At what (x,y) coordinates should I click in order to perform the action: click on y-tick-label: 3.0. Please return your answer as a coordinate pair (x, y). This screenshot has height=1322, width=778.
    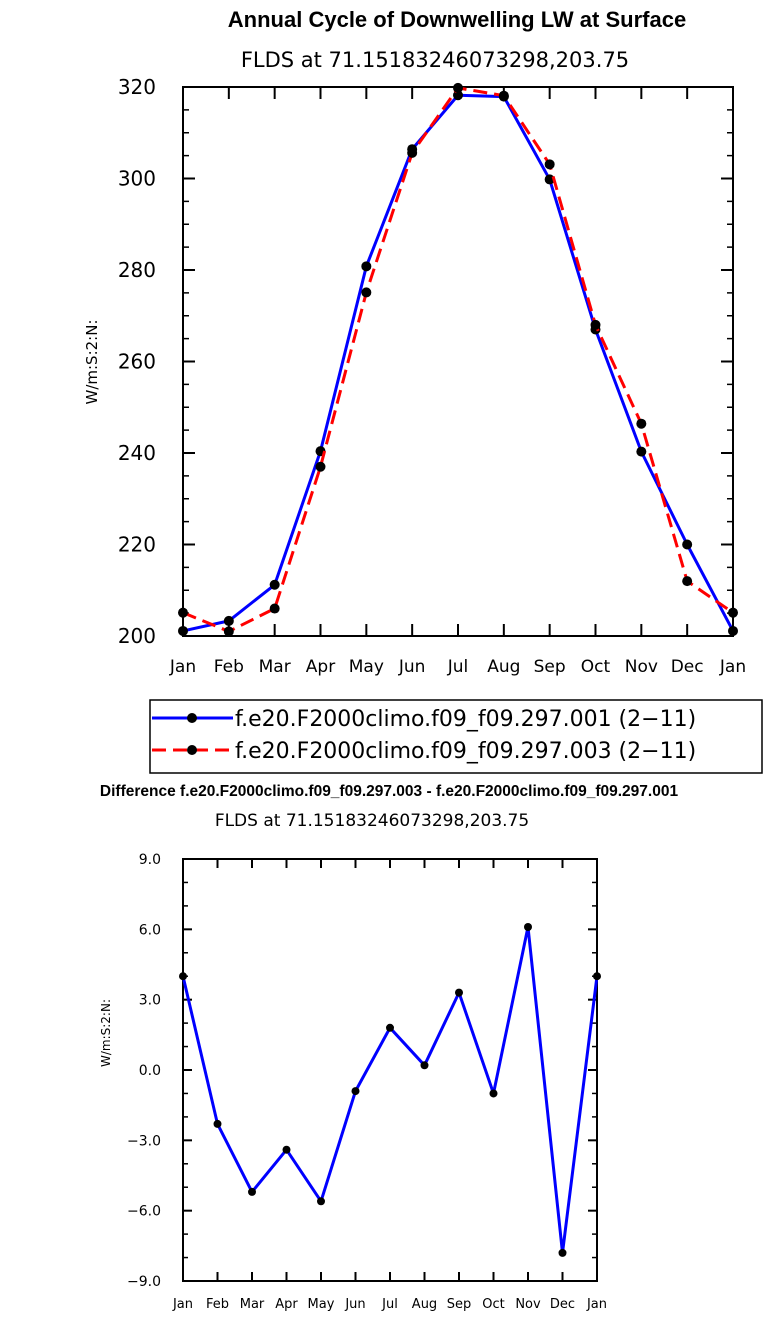
    Looking at the image, I should click on (150, 1001).